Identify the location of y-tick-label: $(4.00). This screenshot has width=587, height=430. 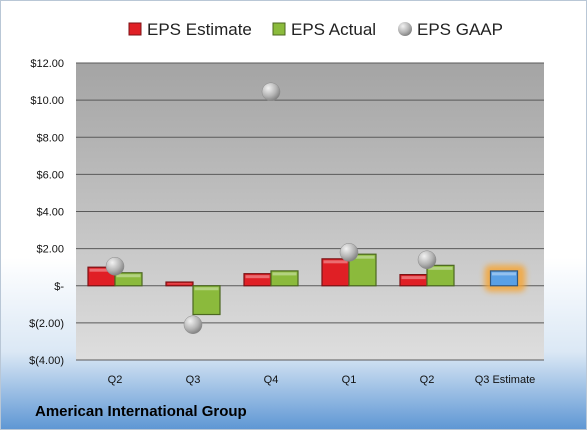
(46, 361).